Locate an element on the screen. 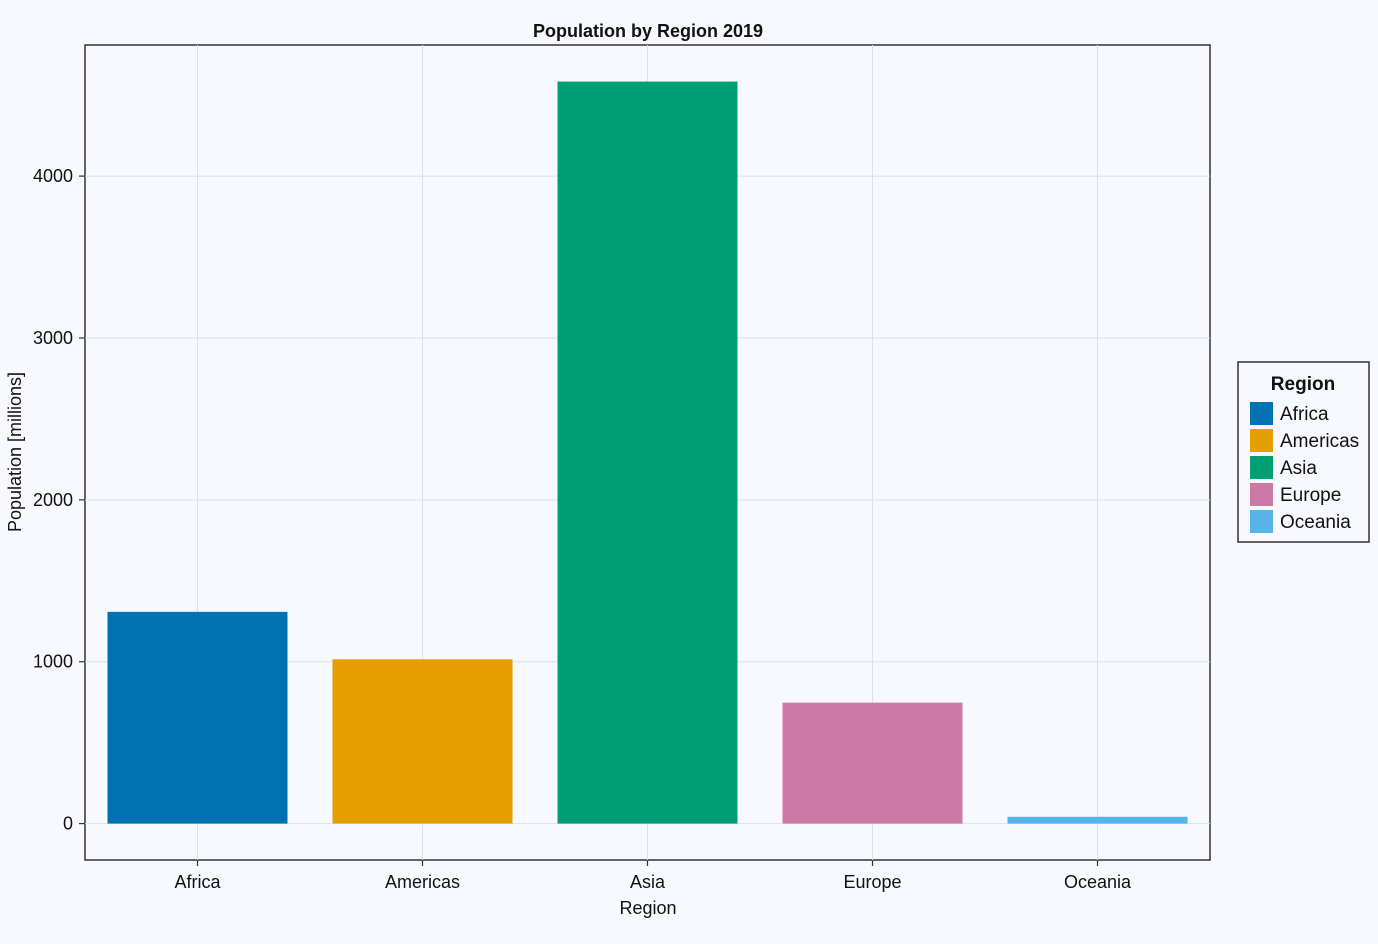 Image resolution: width=1378 pixels, height=944 pixels. legend-items: Africa Americas Asia Europe Oceania is located at coordinates (1304, 467).